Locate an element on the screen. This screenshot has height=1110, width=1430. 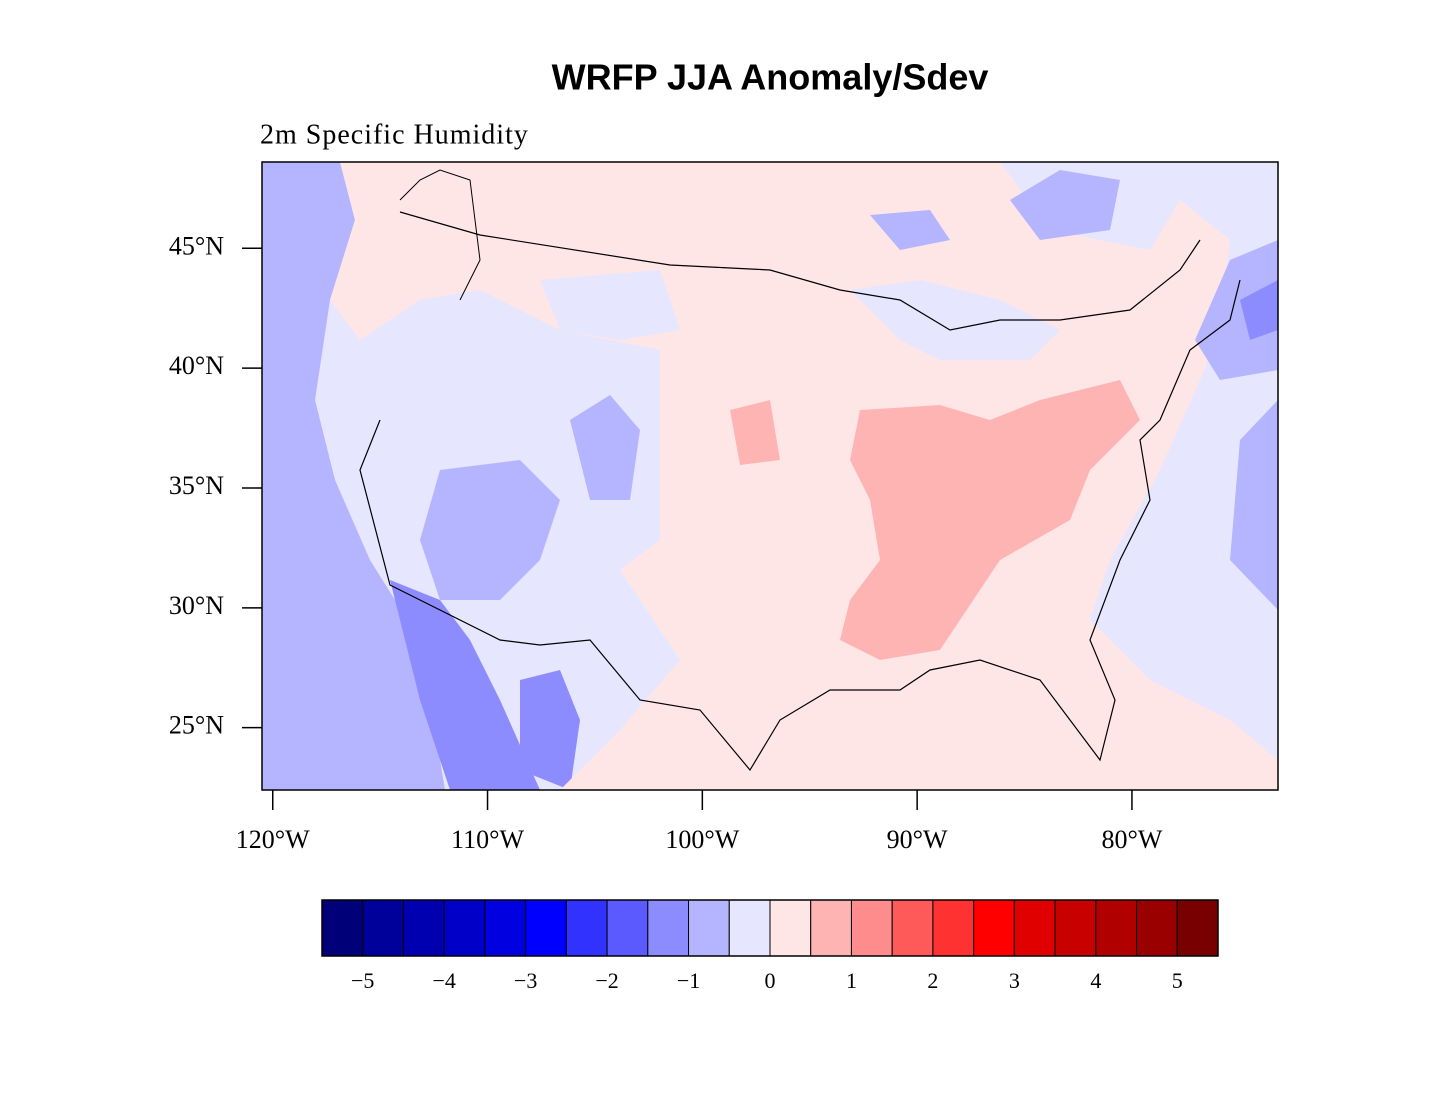
colorbar-label: 2 is located at coordinates (932, 980).